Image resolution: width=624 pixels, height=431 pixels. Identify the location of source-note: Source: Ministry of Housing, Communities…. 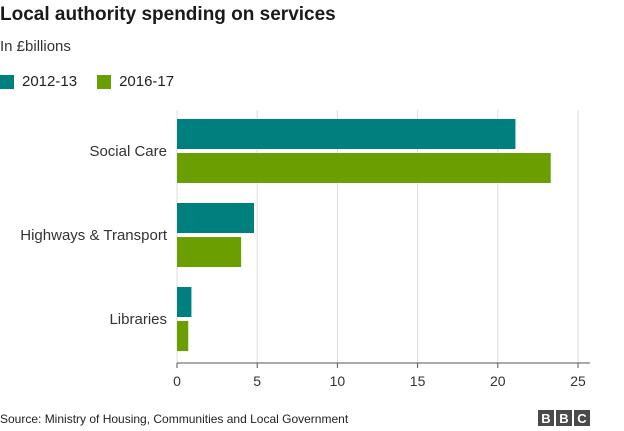
(174, 419).